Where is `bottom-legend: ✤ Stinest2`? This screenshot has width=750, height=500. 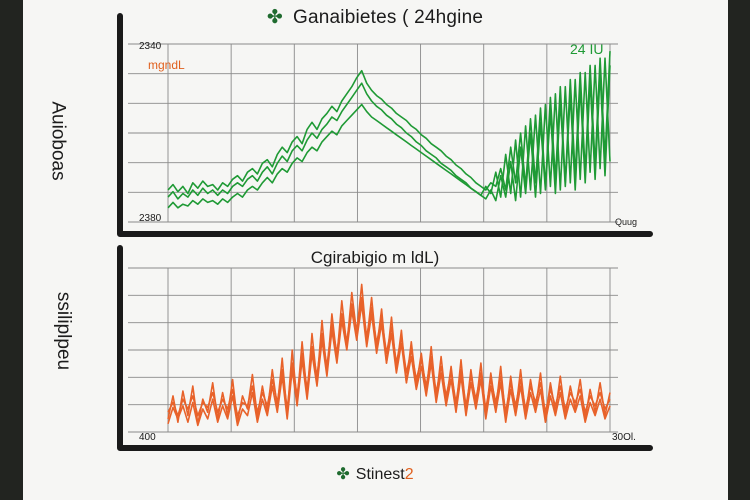 bottom-legend: ✤ Stinest2 is located at coordinates (375, 474).